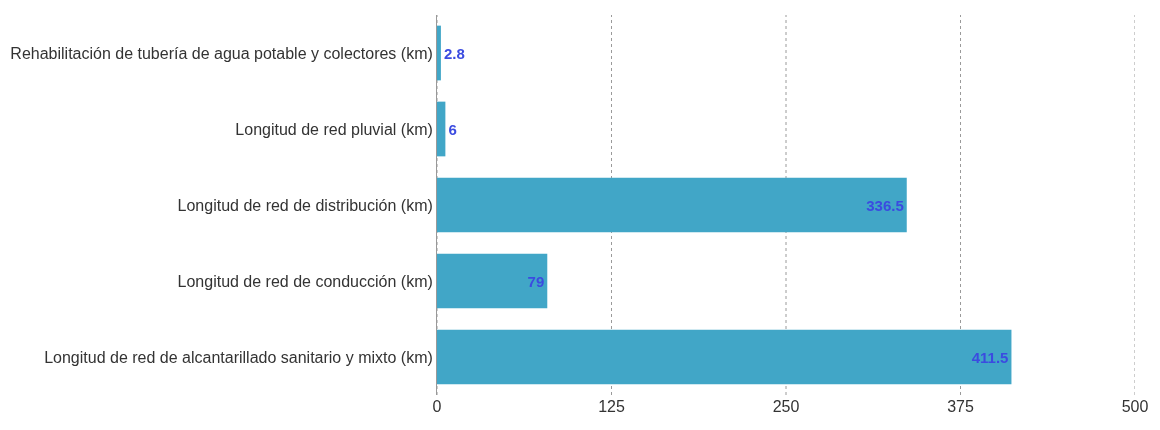 The image size is (1160, 430). I want to click on x-tick-label: 125, so click(611, 406).